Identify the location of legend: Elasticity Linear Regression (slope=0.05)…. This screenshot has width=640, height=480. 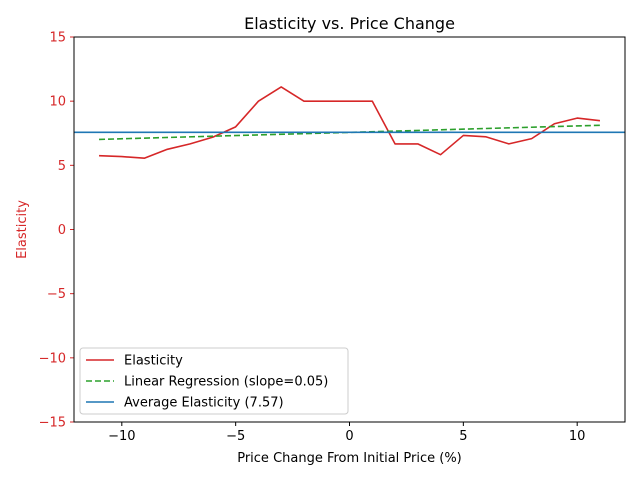
(214, 381).